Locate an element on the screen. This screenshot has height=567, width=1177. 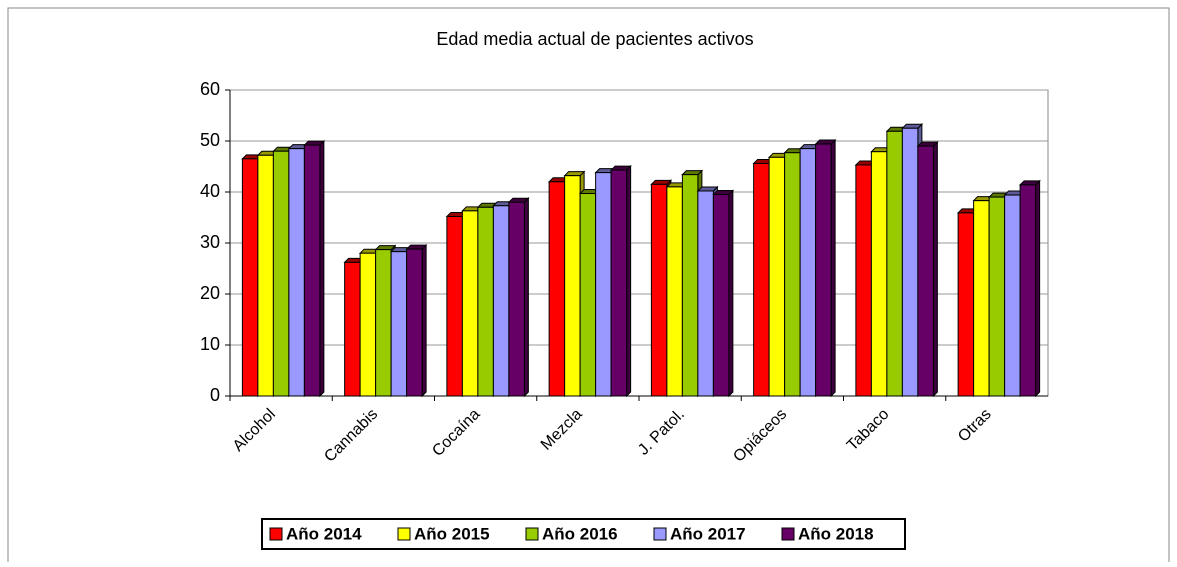
chart-title: Edad media actual de pacientes activos is located at coordinates (594, 39).